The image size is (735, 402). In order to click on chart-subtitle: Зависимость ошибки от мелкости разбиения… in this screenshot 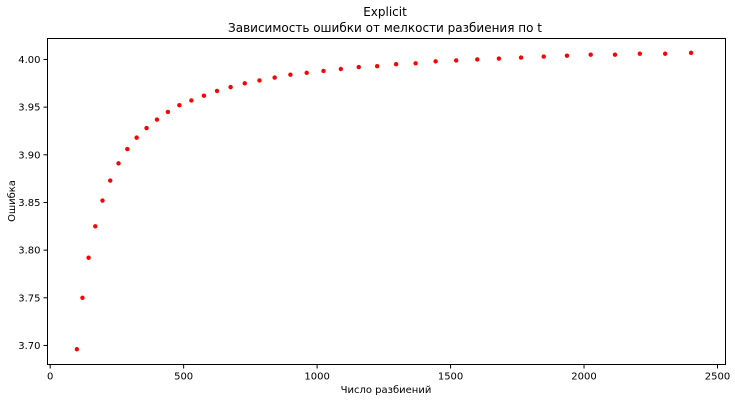, I will do `click(385, 28)`.